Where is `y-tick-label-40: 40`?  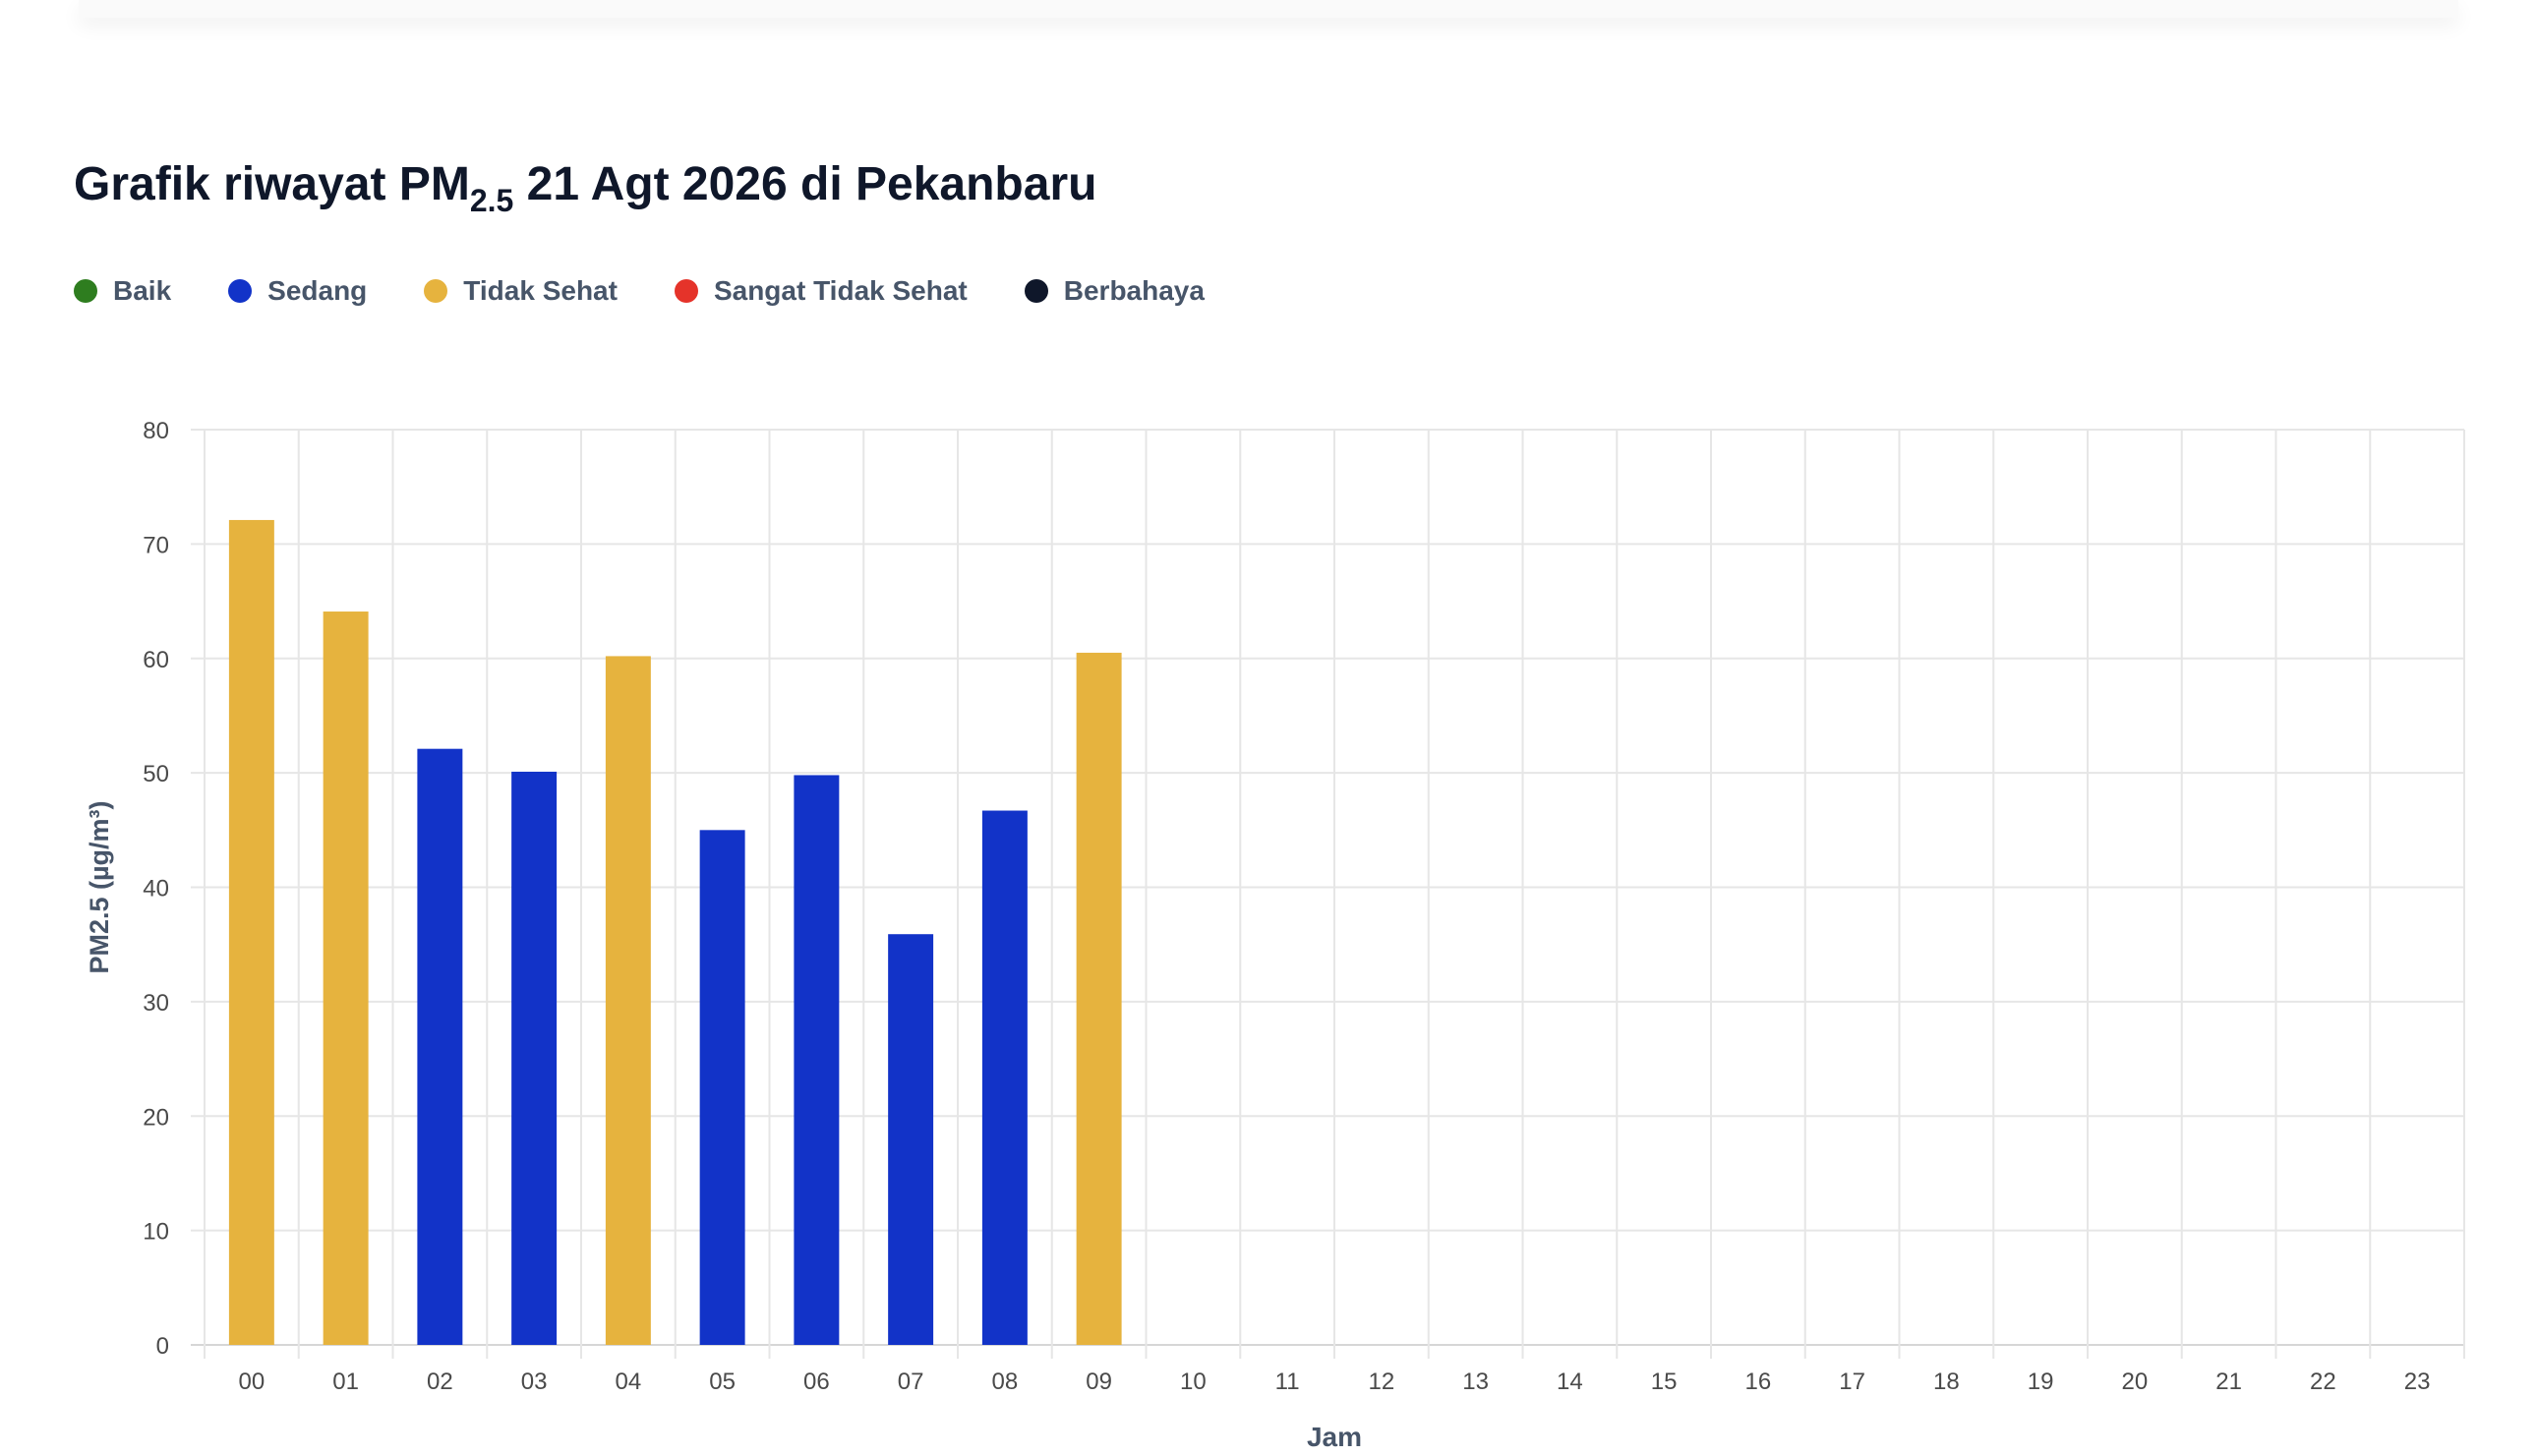
y-tick-label-40: 40 is located at coordinates (156, 889).